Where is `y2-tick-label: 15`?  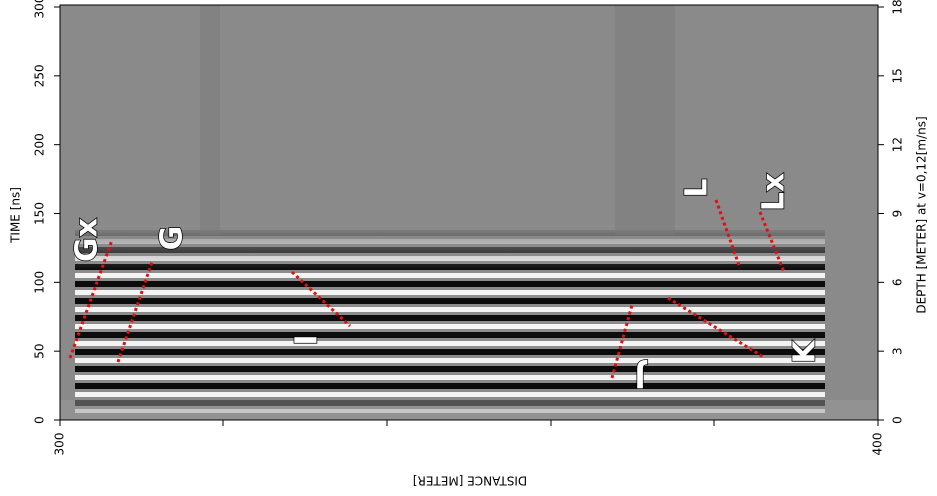 y2-tick-label: 15 is located at coordinates (898, 75).